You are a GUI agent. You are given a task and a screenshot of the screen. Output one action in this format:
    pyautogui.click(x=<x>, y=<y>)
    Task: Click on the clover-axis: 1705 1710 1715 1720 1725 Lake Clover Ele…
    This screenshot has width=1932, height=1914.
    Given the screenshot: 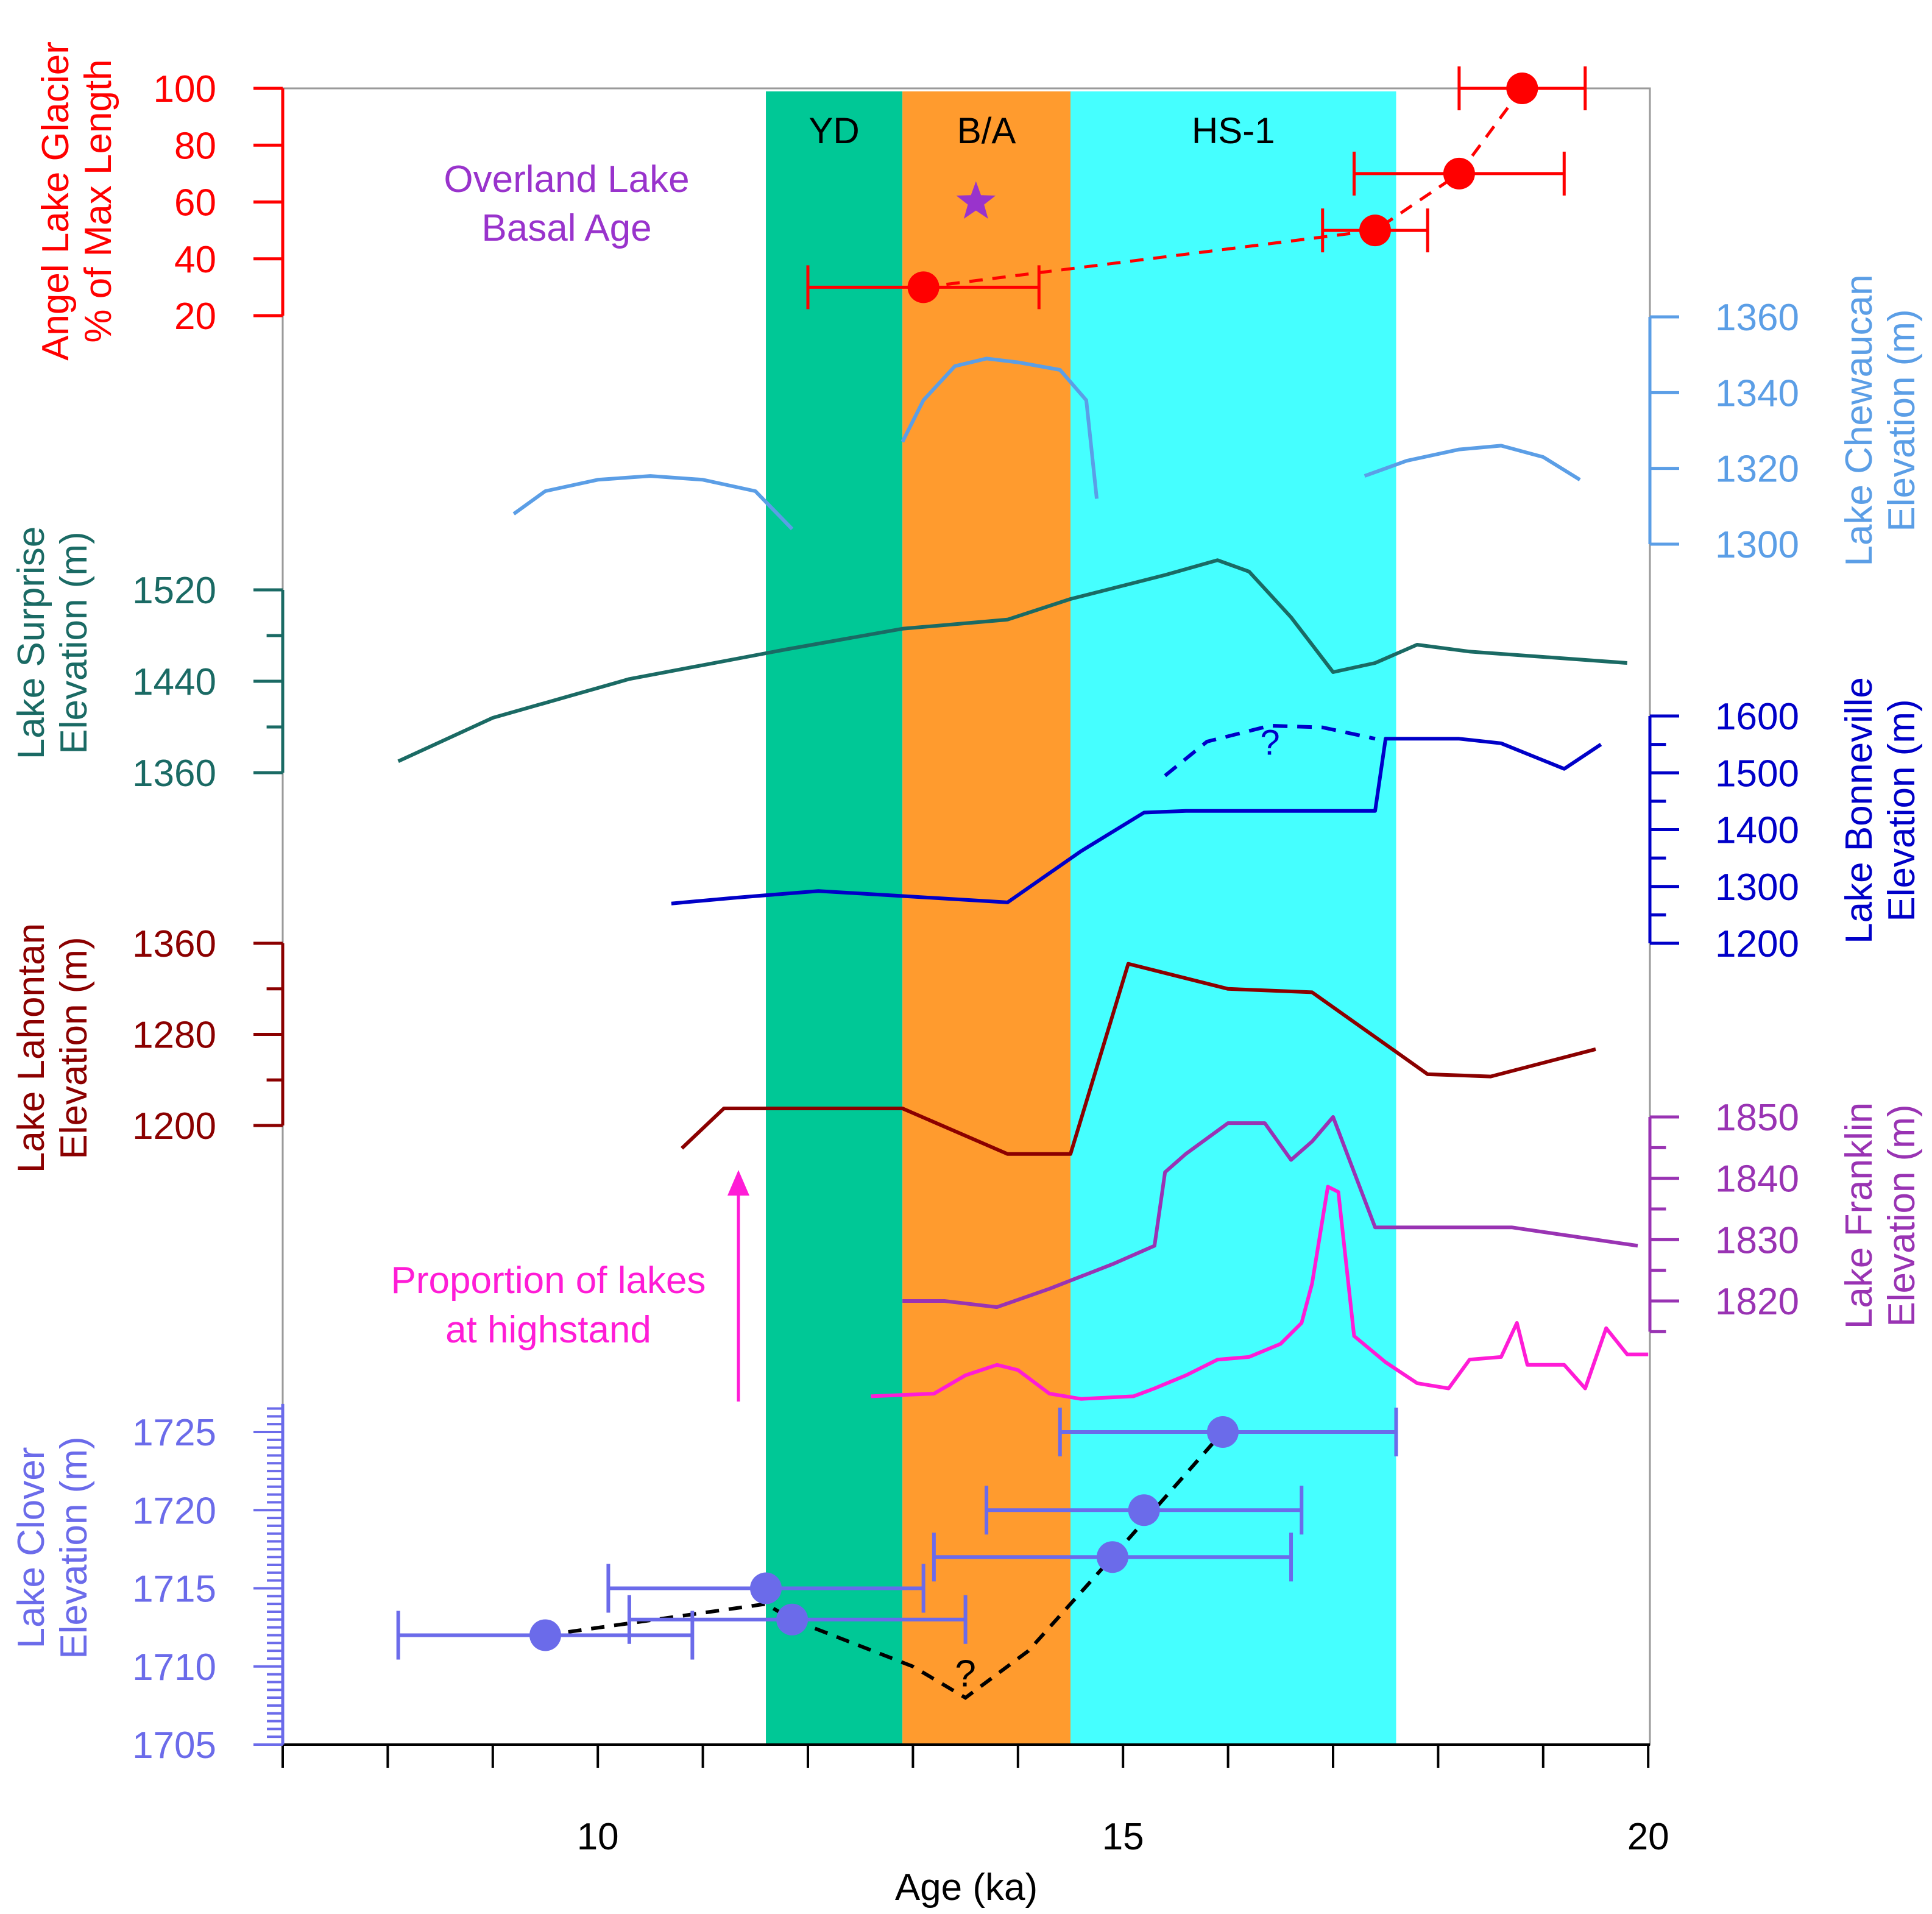 What is the action you would take?
    pyautogui.click(x=493, y=1589)
    